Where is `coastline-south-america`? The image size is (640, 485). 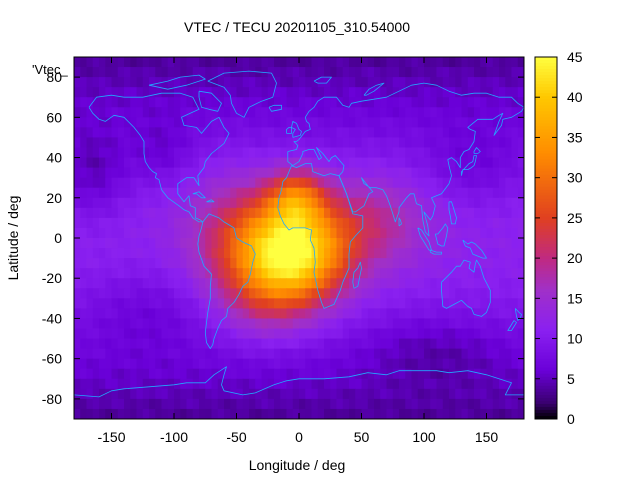
coastline-south-america is located at coordinates (226, 281).